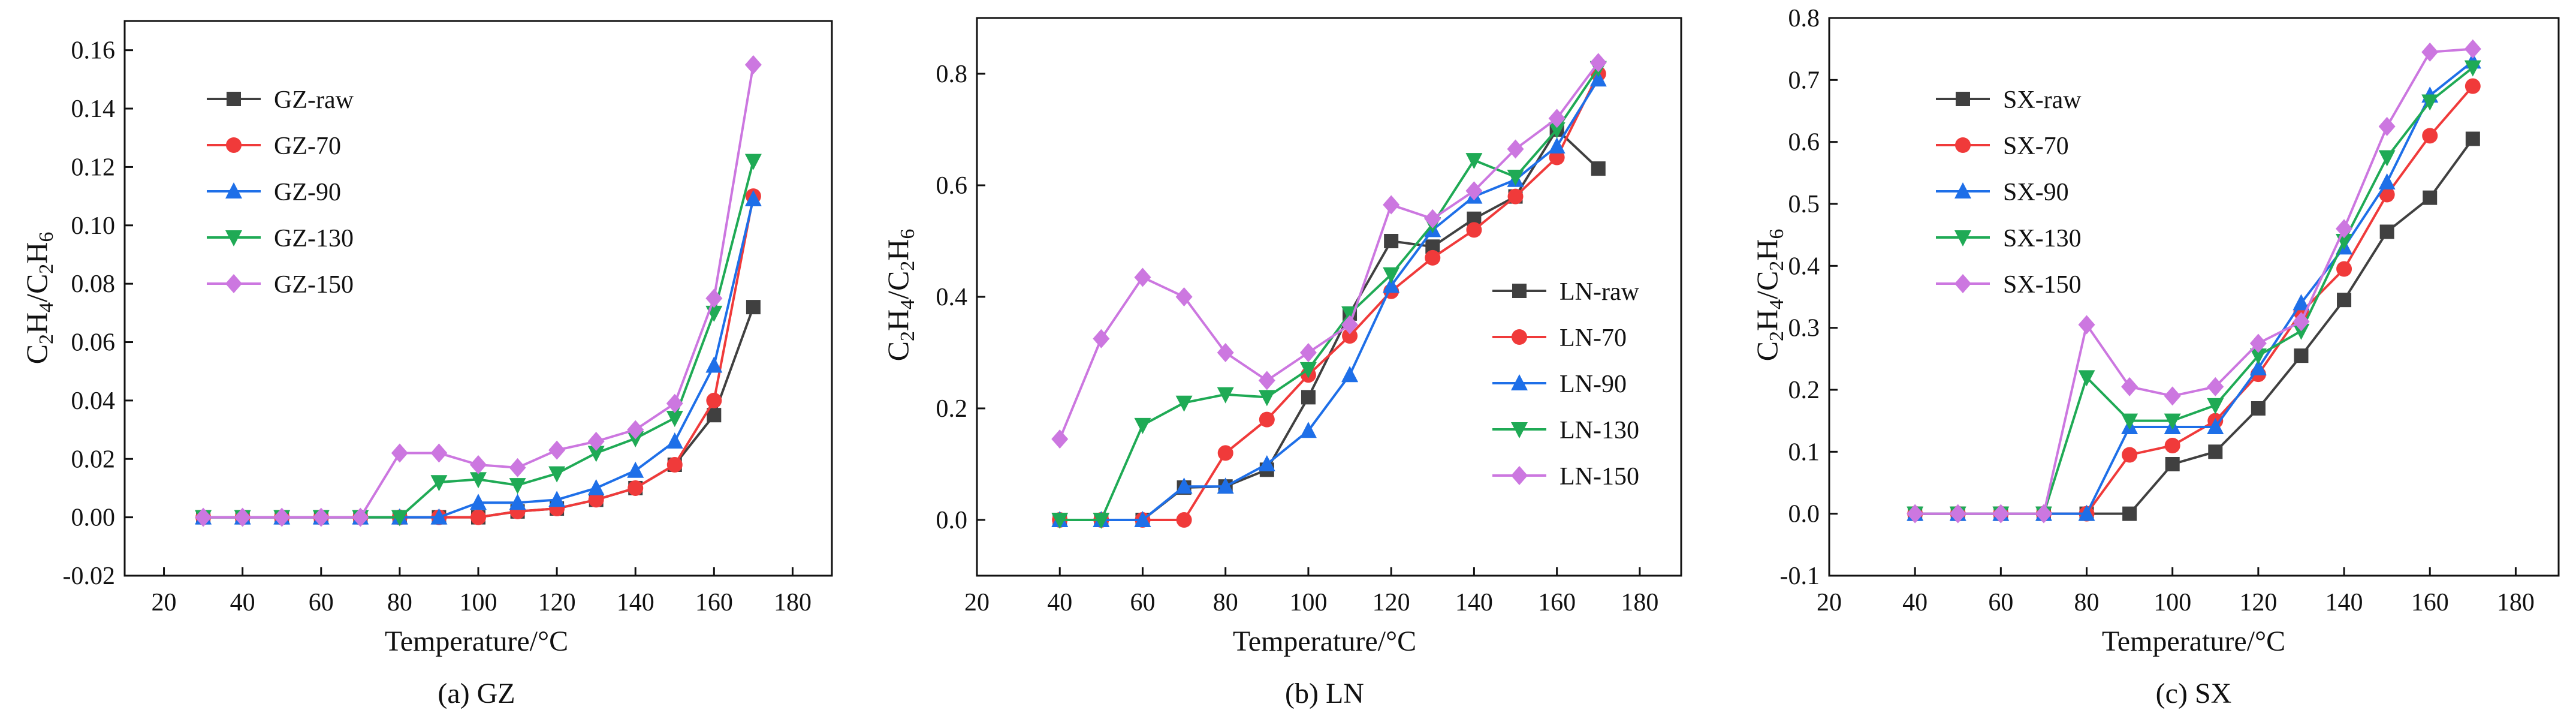 The width and height of the screenshot is (2576, 728). I want to click on legend-label: SX-90, so click(2036, 192).